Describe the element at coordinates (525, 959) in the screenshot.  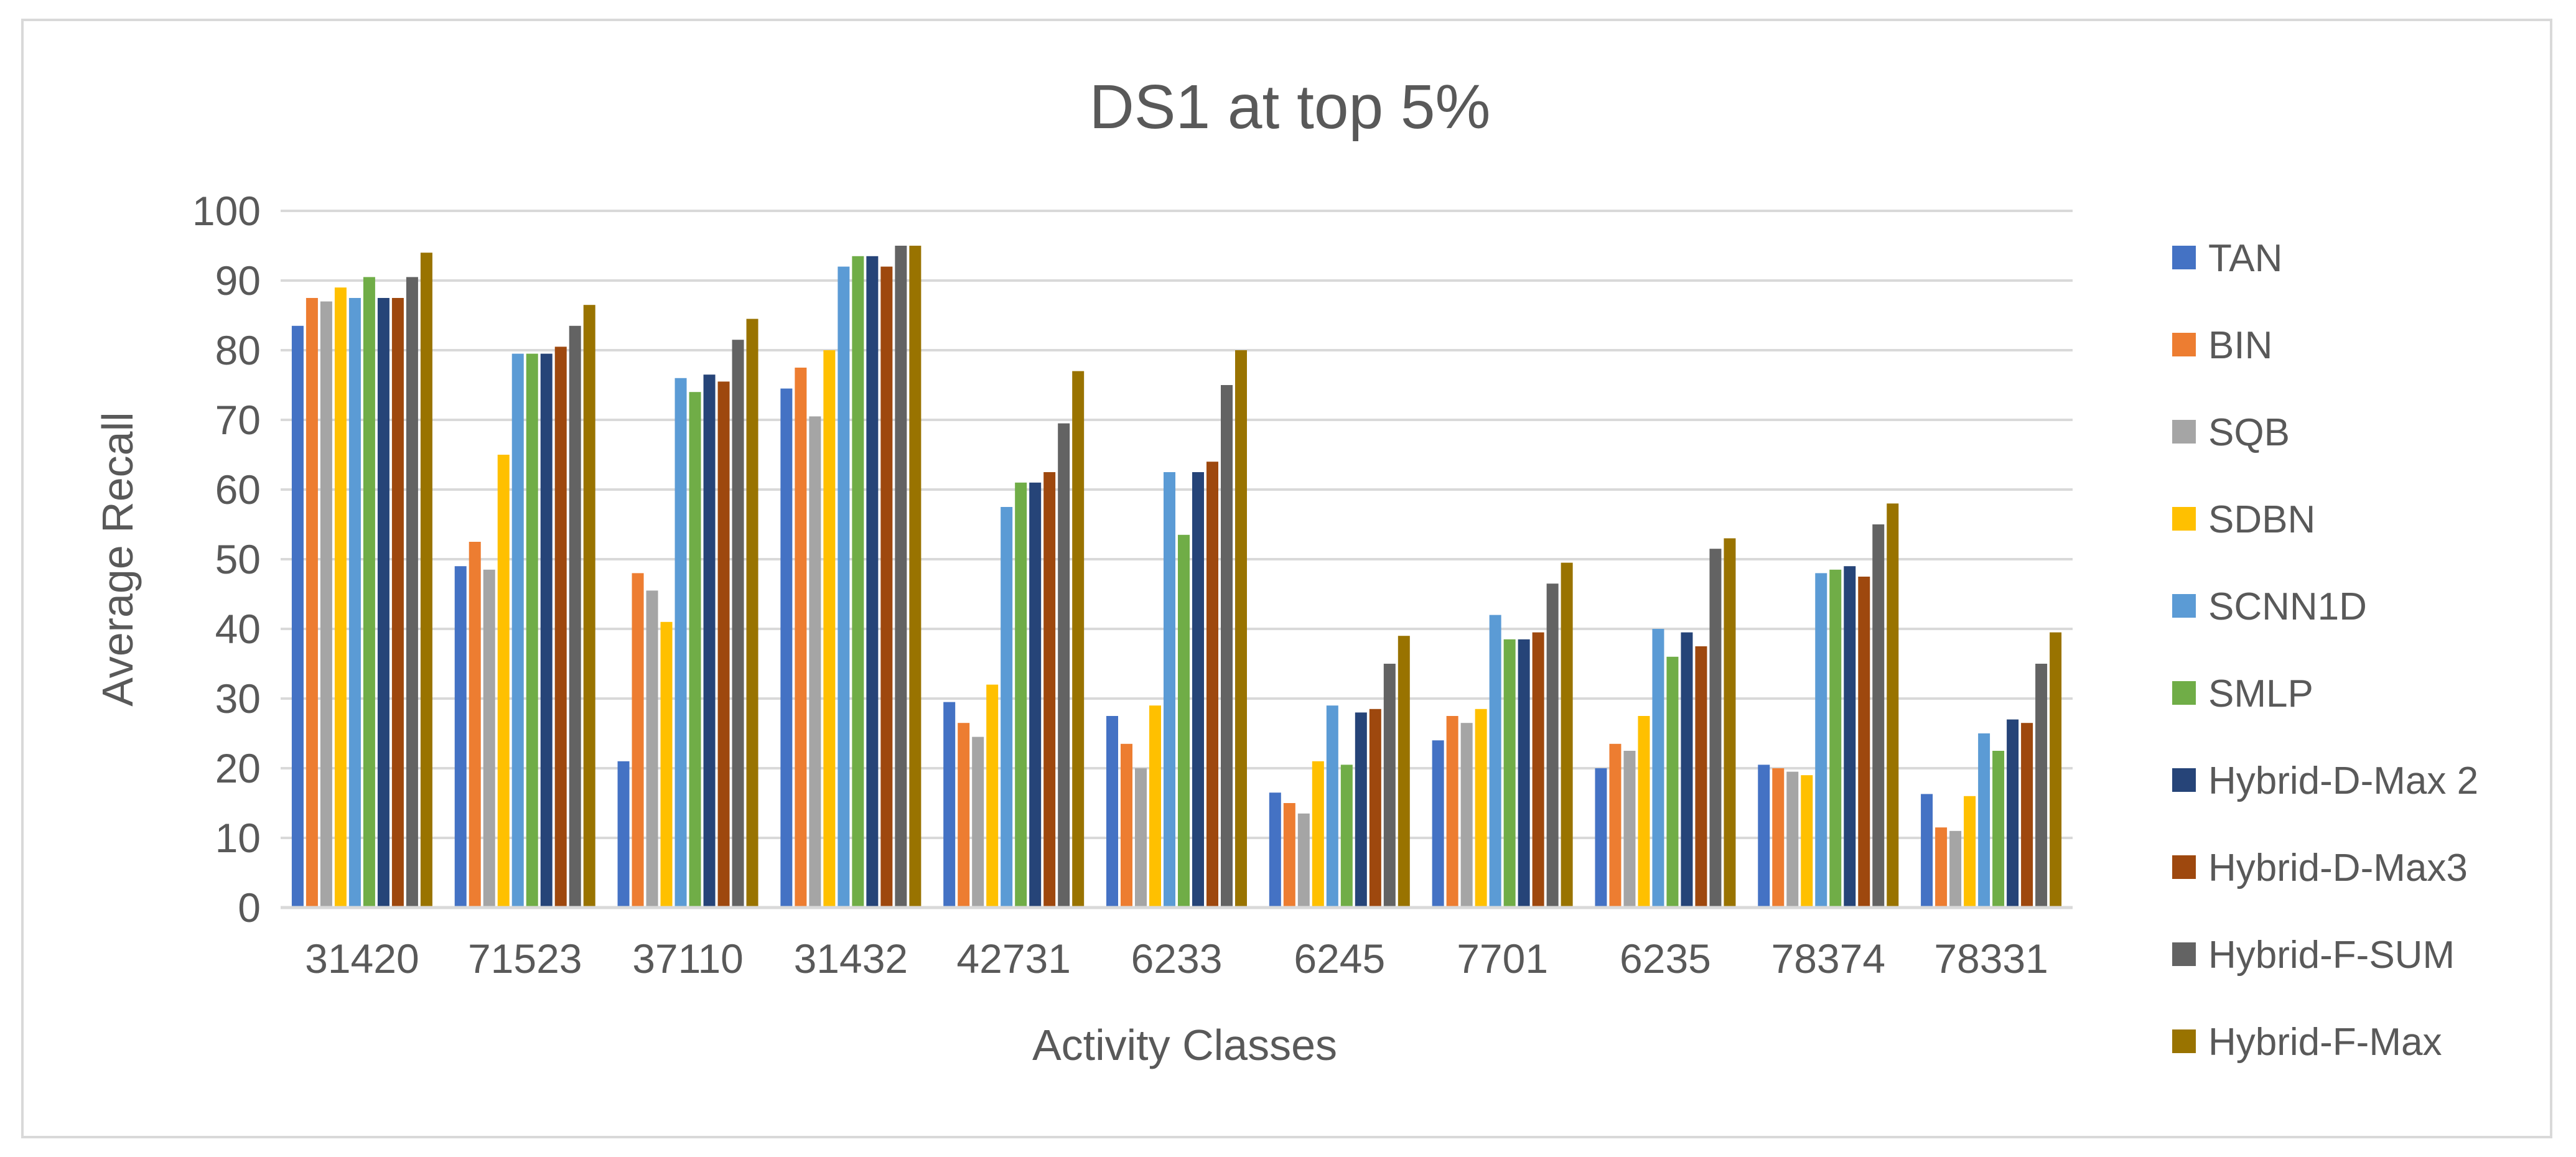
I see `x-tick-label: 71523` at that location.